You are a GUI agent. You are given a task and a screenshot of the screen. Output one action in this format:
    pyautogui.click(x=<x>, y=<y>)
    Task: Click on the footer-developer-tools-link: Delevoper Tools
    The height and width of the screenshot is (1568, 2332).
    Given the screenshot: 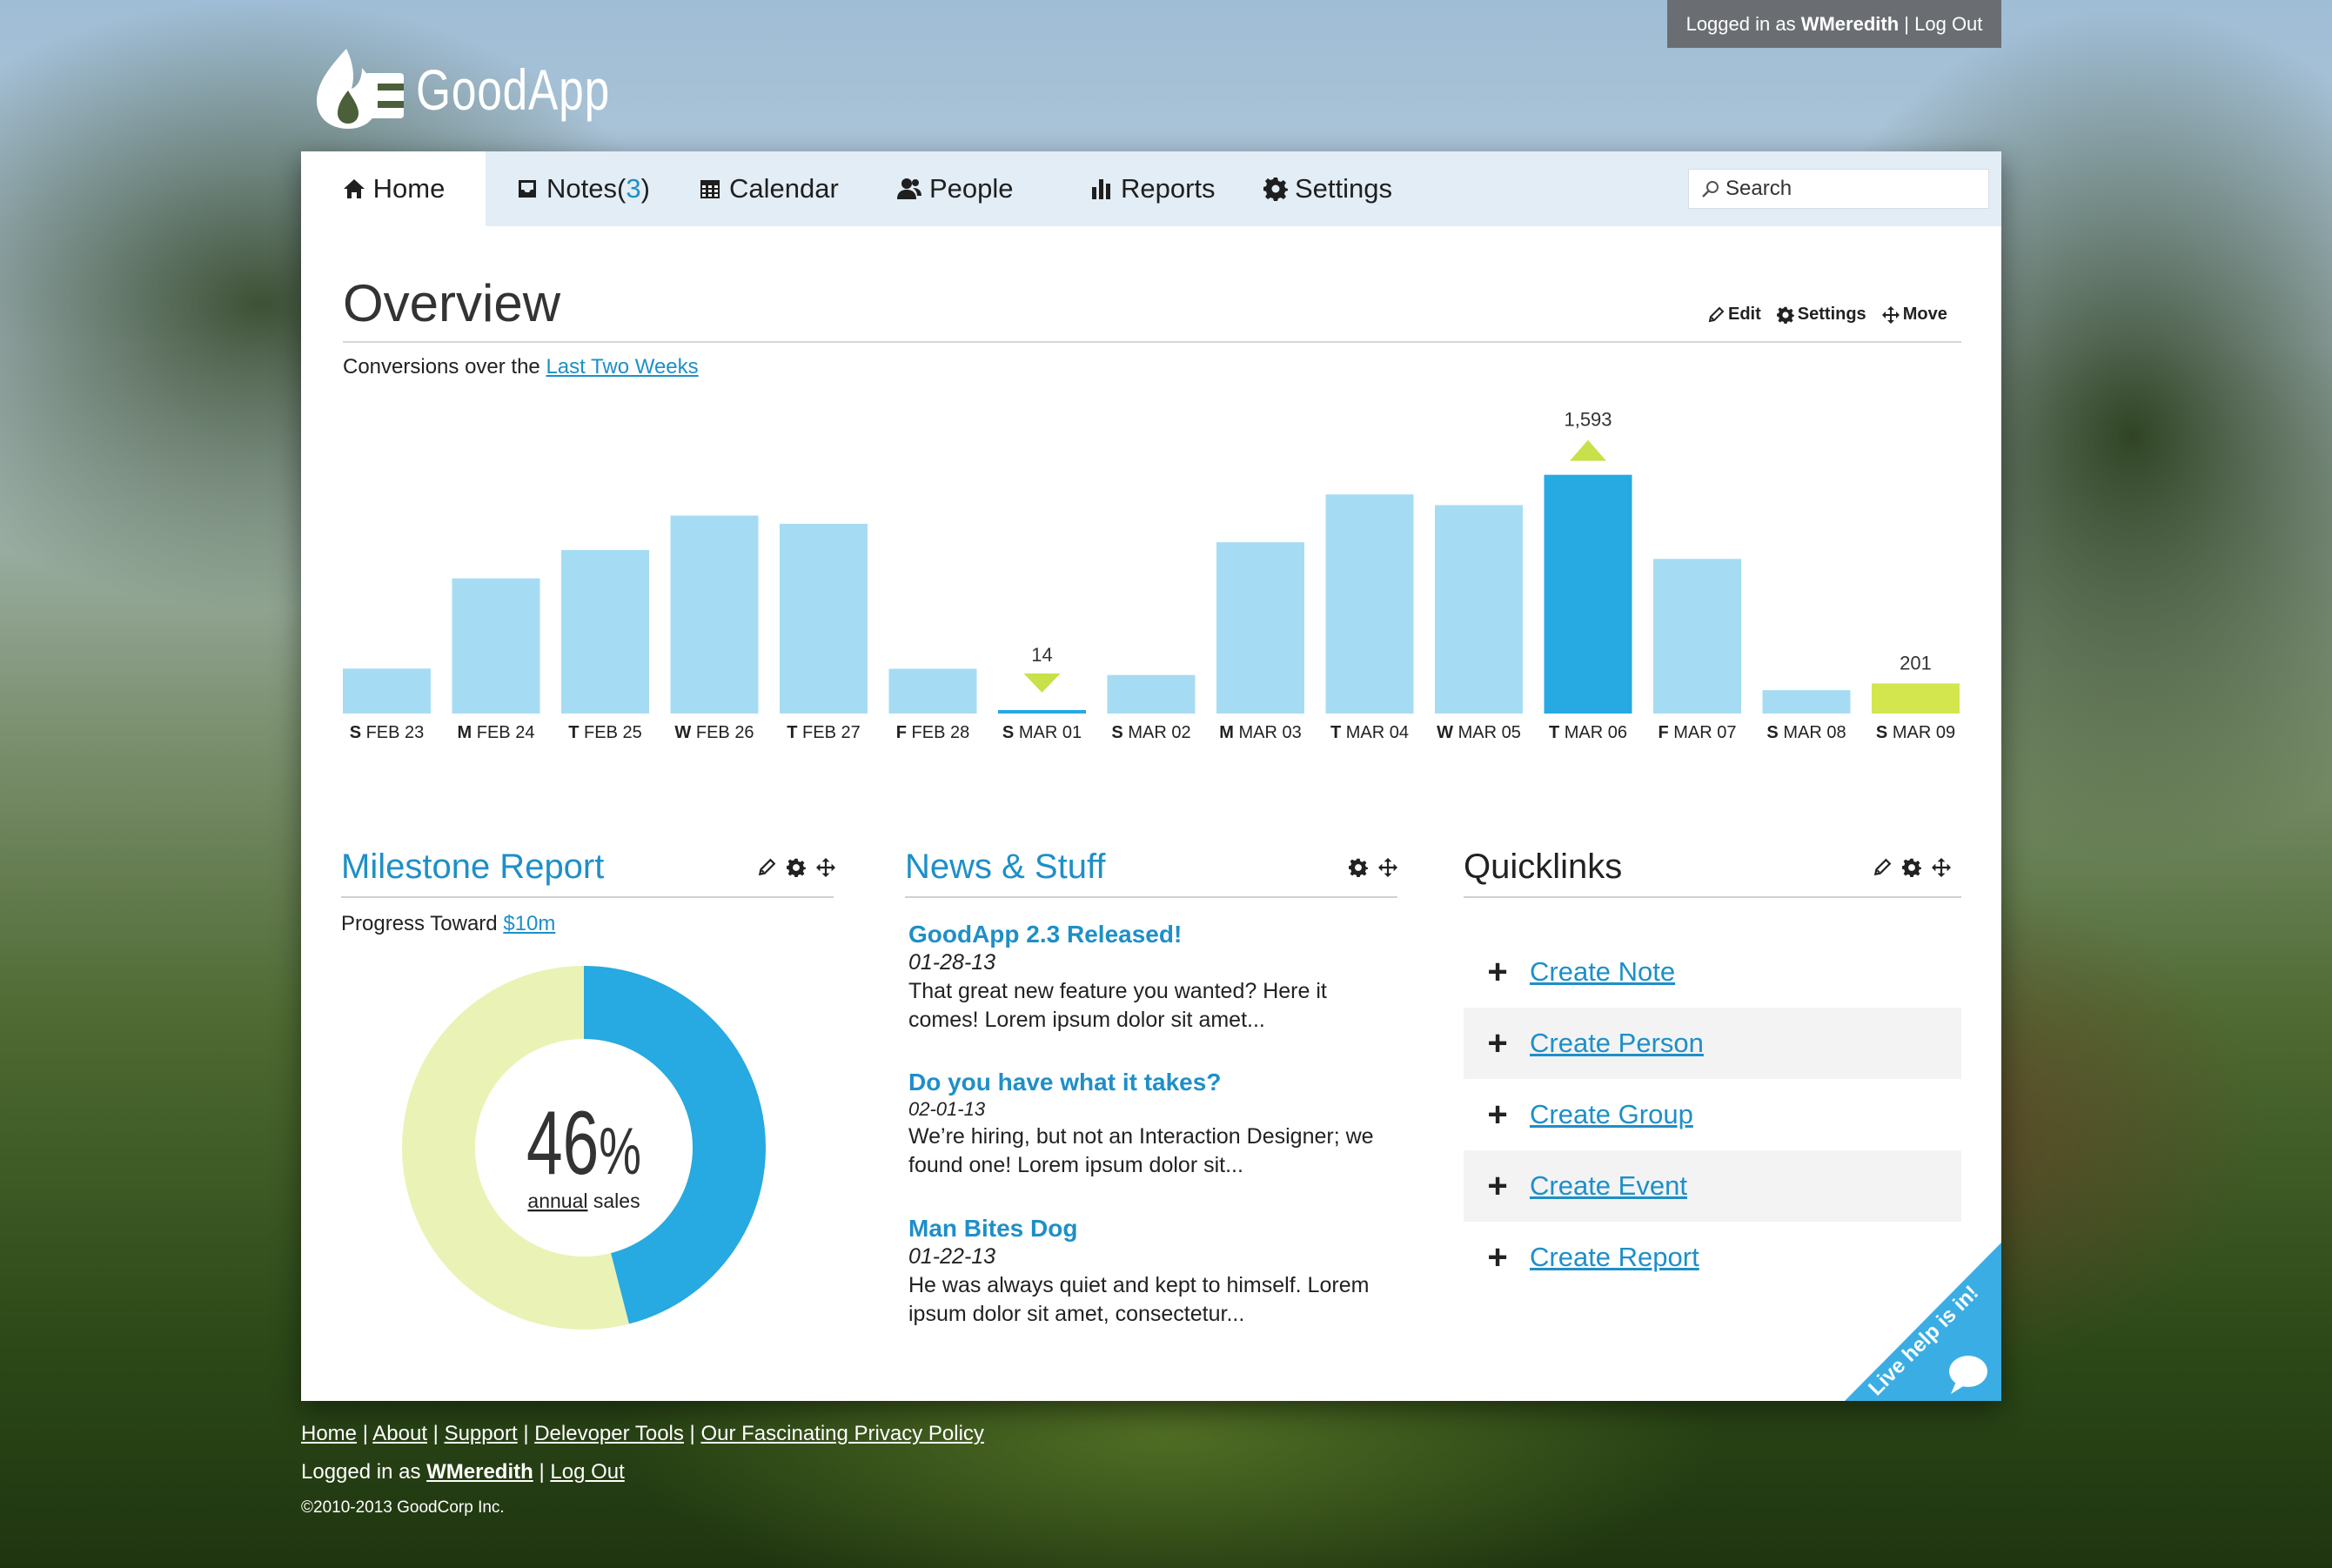 What is the action you would take?
    pyautogui.click(x=609, y=1433)
    